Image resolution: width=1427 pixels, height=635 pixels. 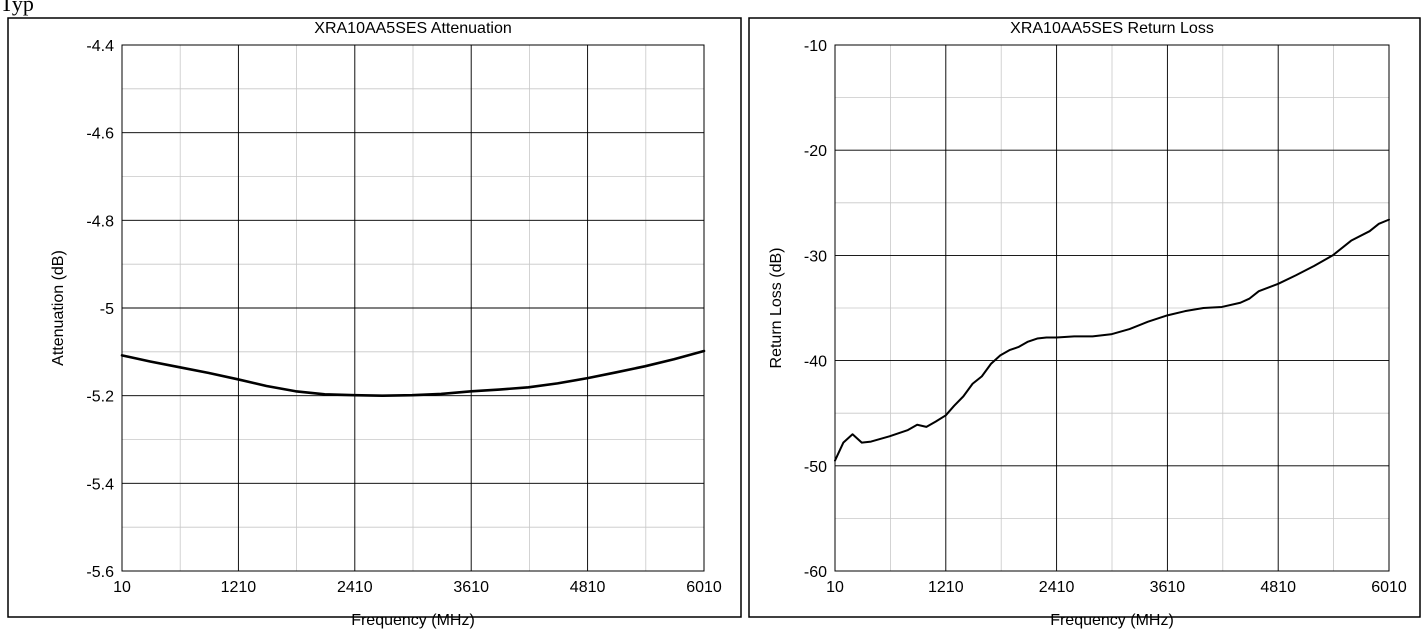 What do you see at coordinates (815, 572) in the screenshot?
I see `y-tick-label: -60` at bounding box center [815, 572].